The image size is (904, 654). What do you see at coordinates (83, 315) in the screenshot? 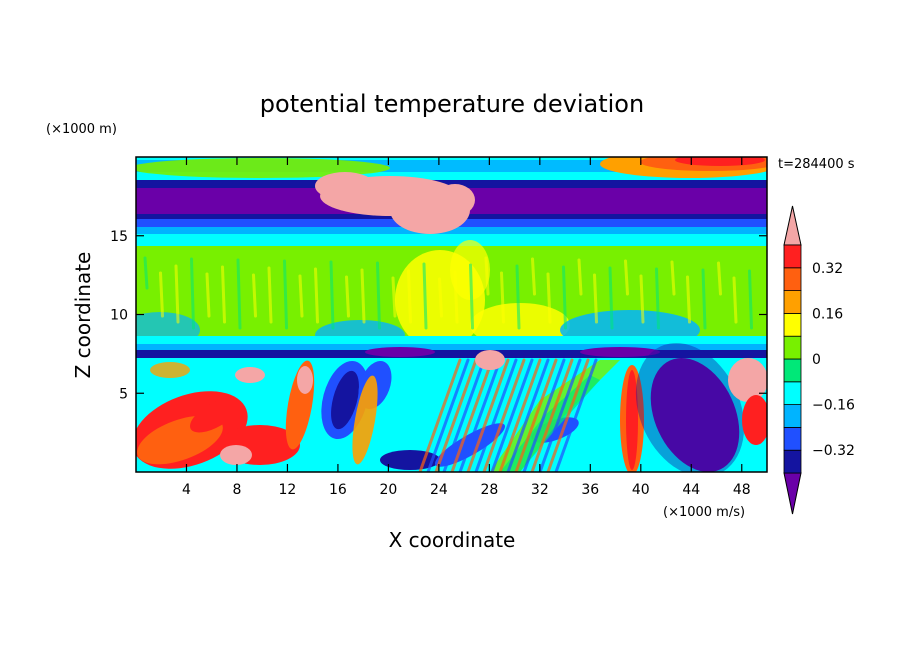
I see `y-axis-label: Z coordinate` at bounding box center [83, 315].